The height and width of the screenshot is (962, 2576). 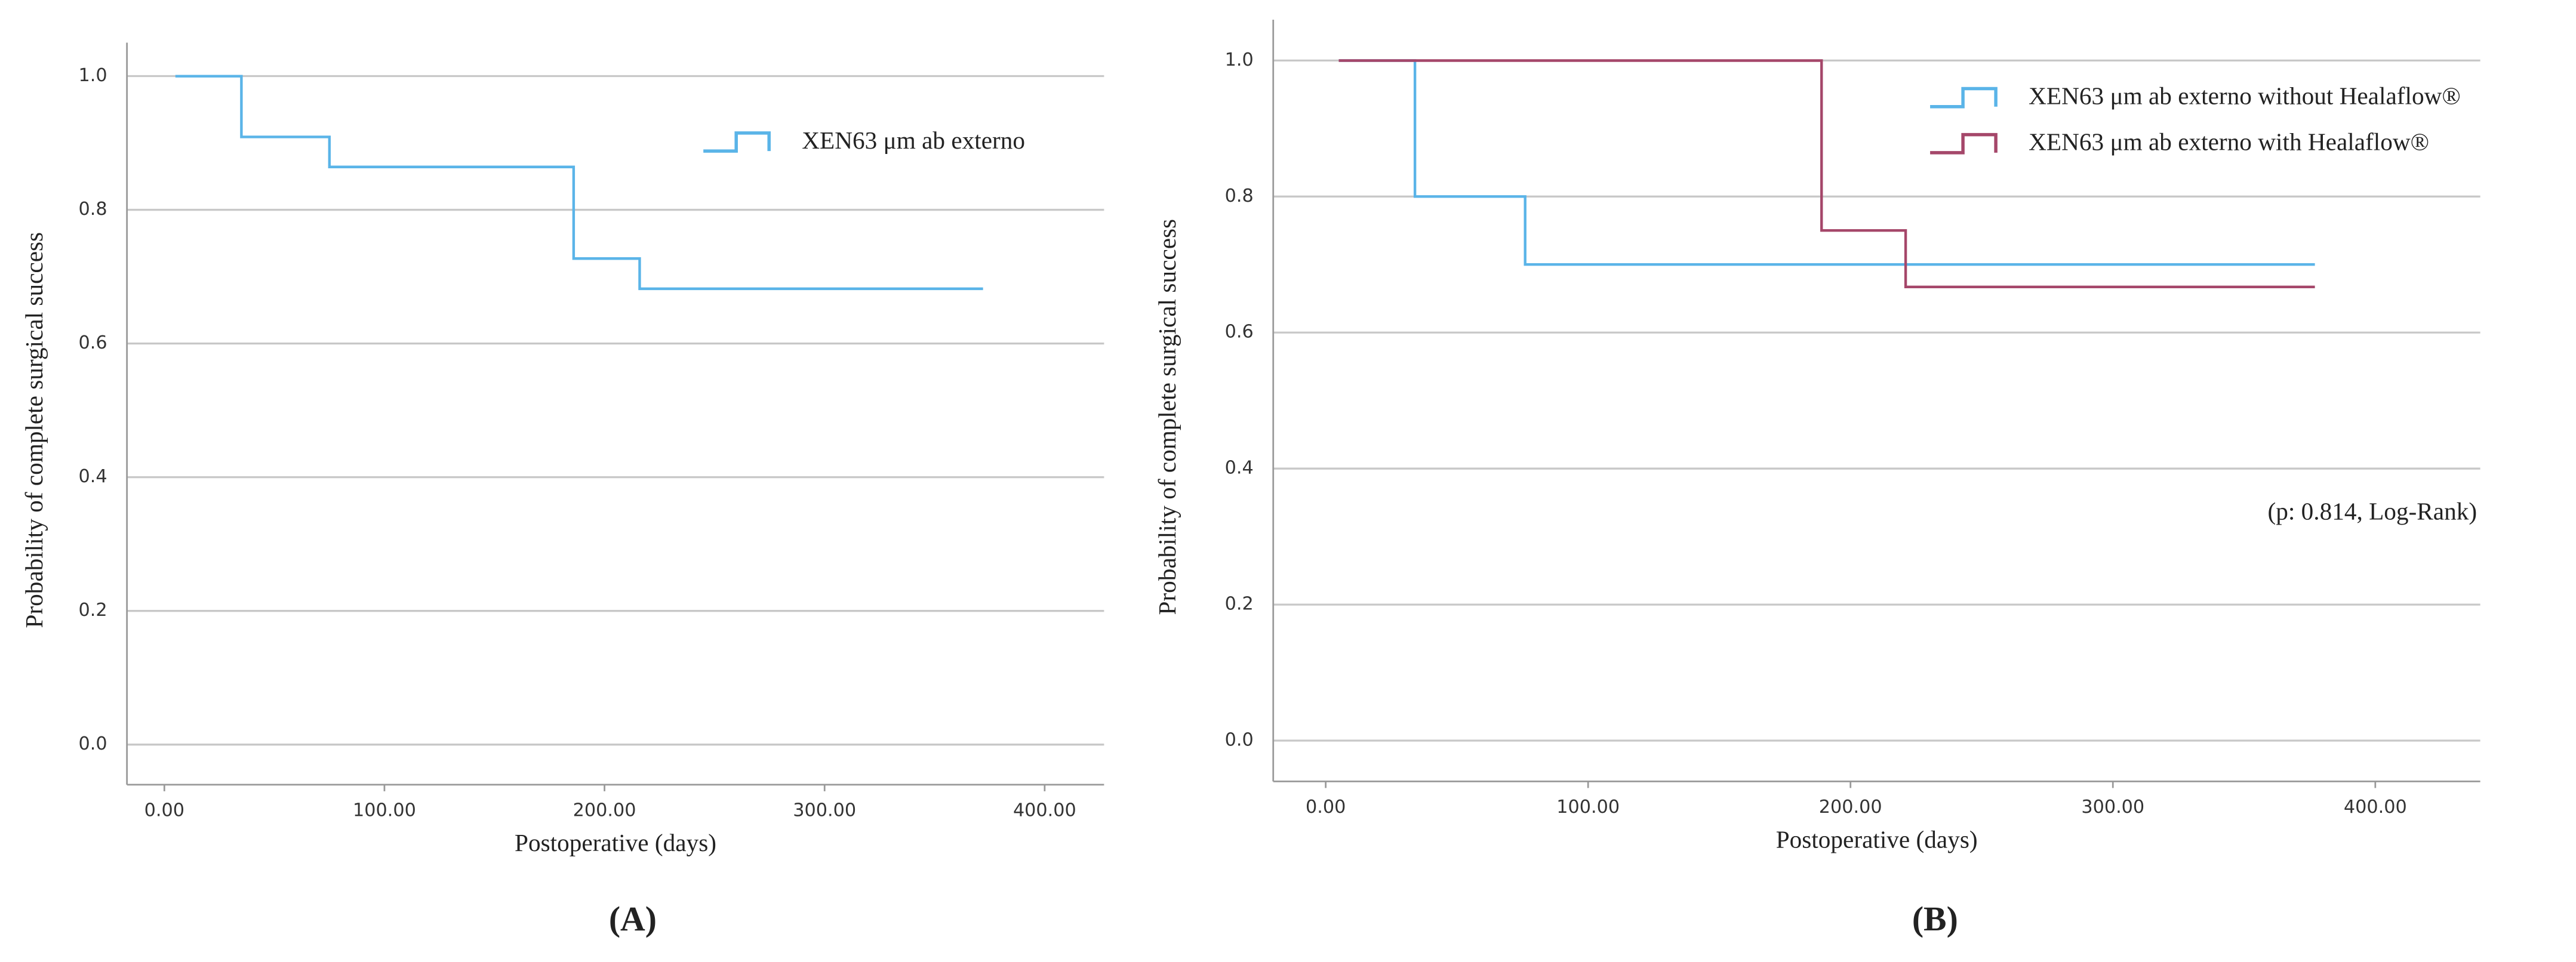 I want to click on legend-label: XEN63 μm ab externo, so click(x=913, y=140).